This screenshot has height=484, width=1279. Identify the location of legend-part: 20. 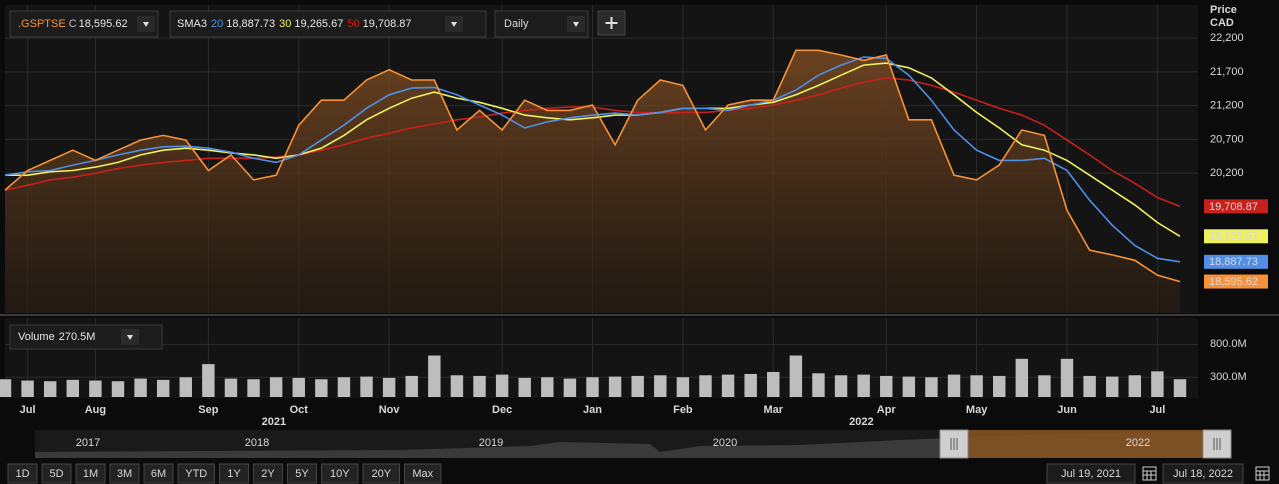
(217, 24).